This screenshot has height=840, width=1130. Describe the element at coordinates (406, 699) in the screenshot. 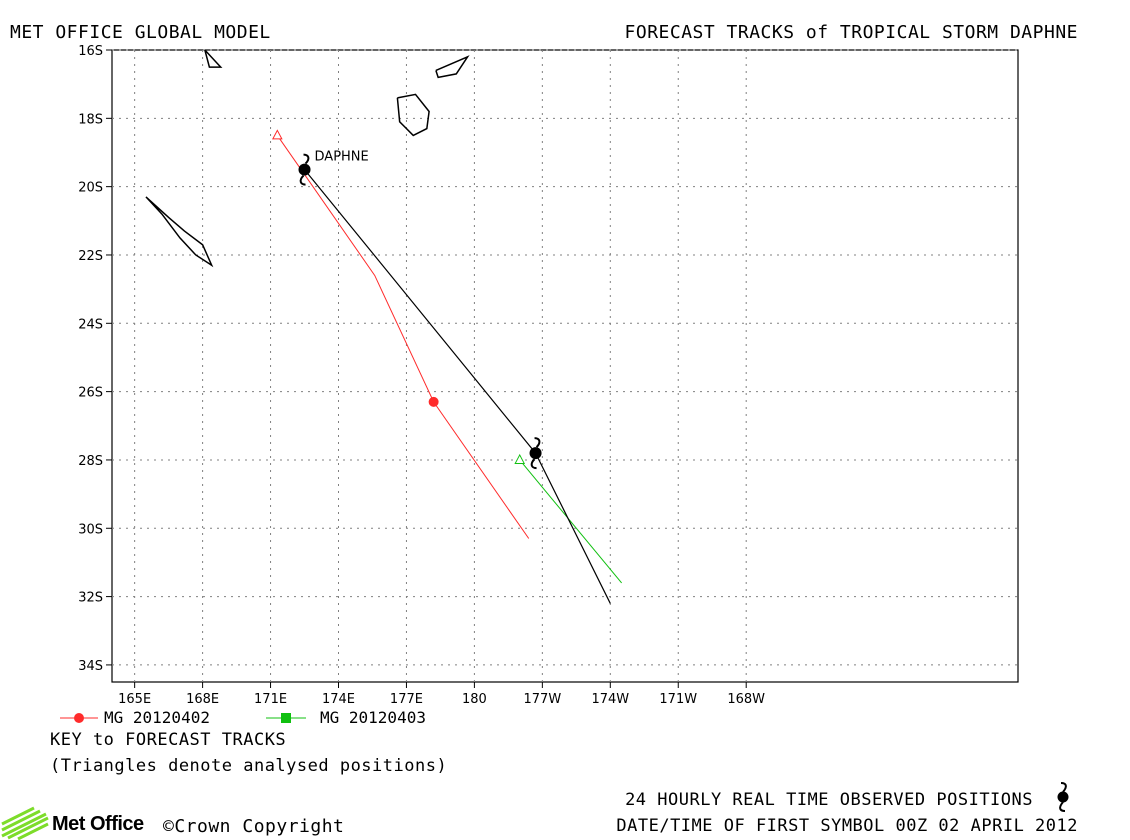

I see `lon-tick-label: 177E` at that location.